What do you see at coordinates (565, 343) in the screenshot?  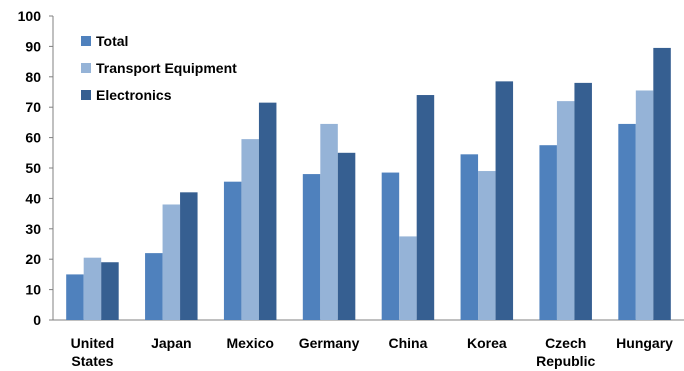 I see `x-category-label: Czech` at bounding box center [565, 343].